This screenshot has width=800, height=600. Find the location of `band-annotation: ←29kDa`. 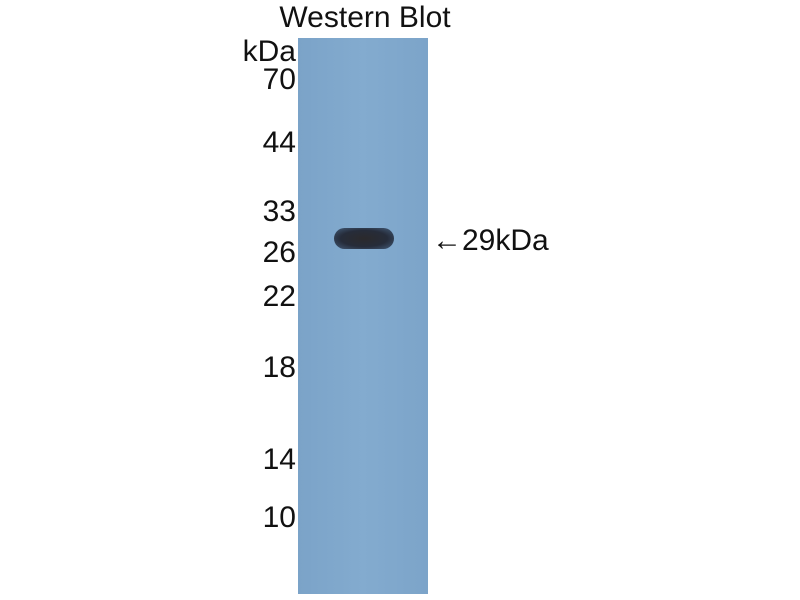

band-annotation: ←29kDa is located at coordinates (490, 241).